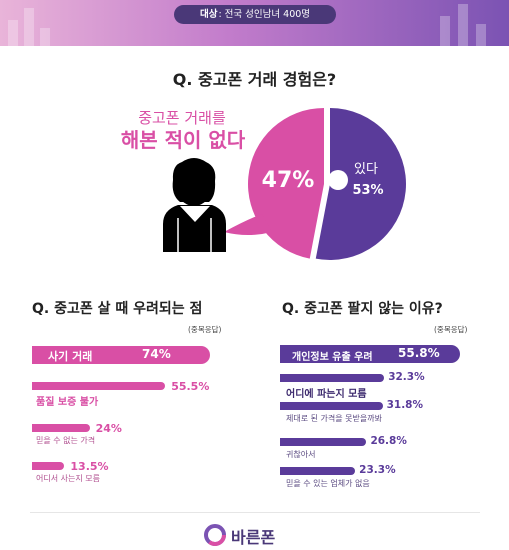  Describe the element at coordinates (248, 224) in the screenshot. I see `speech-bubble-tail` at that location.